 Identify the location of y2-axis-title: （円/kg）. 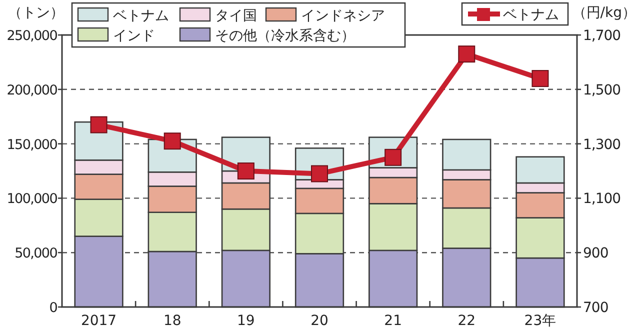
(604, 13).